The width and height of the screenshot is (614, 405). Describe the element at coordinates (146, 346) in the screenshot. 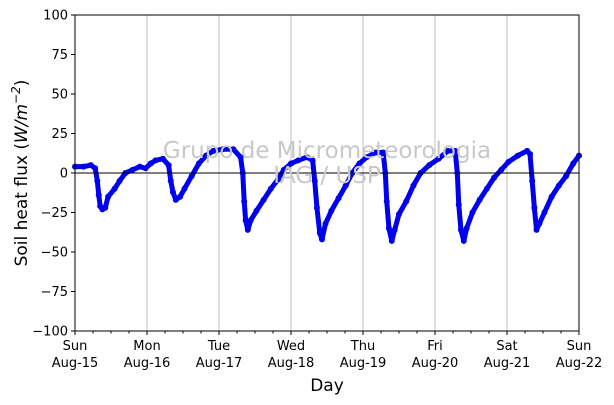

I see `x-tick-label-weekday: Mon` at that location.